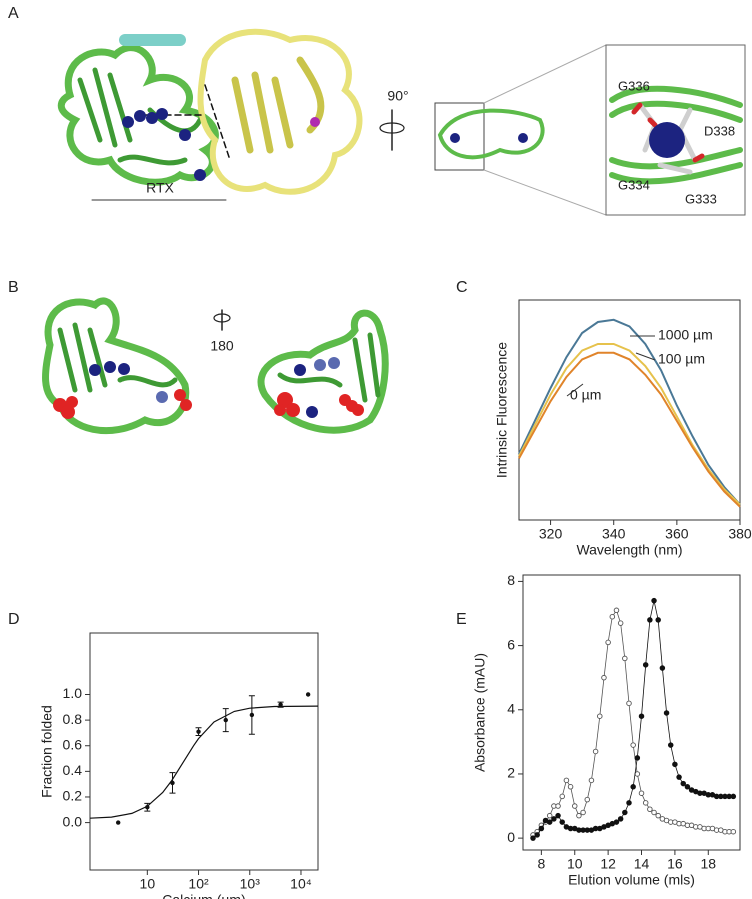  I want to click on x-tick-label: 18, so click(708, 864).